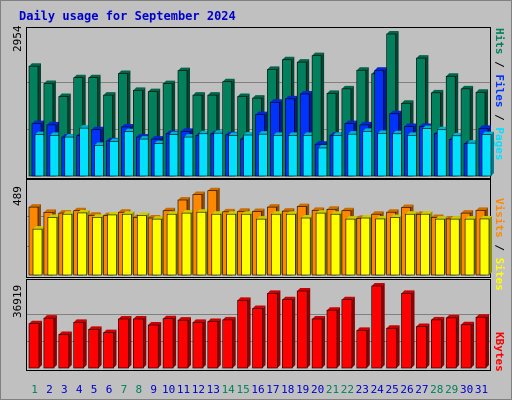 This screenshot has width=512, height=400. I want to click on hits-panel-max-label: 2954, so click(17, 38).